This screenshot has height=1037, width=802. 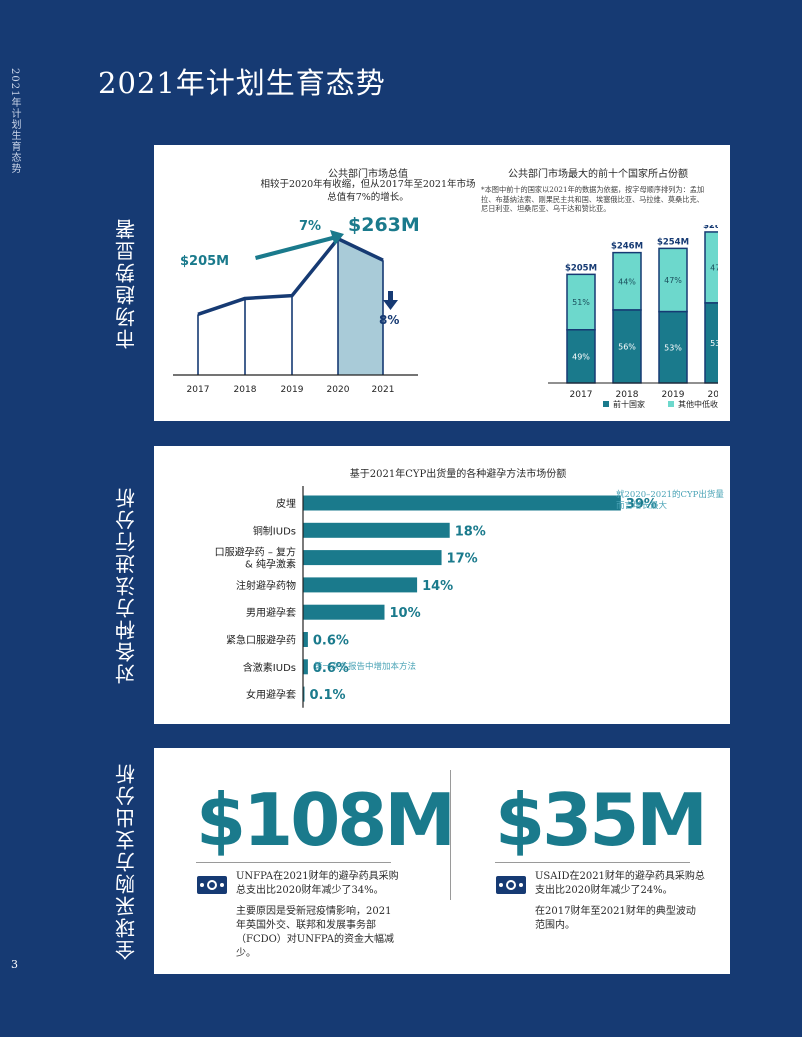 I want to click on bar-top10-2019, so click(x=673, y=347).